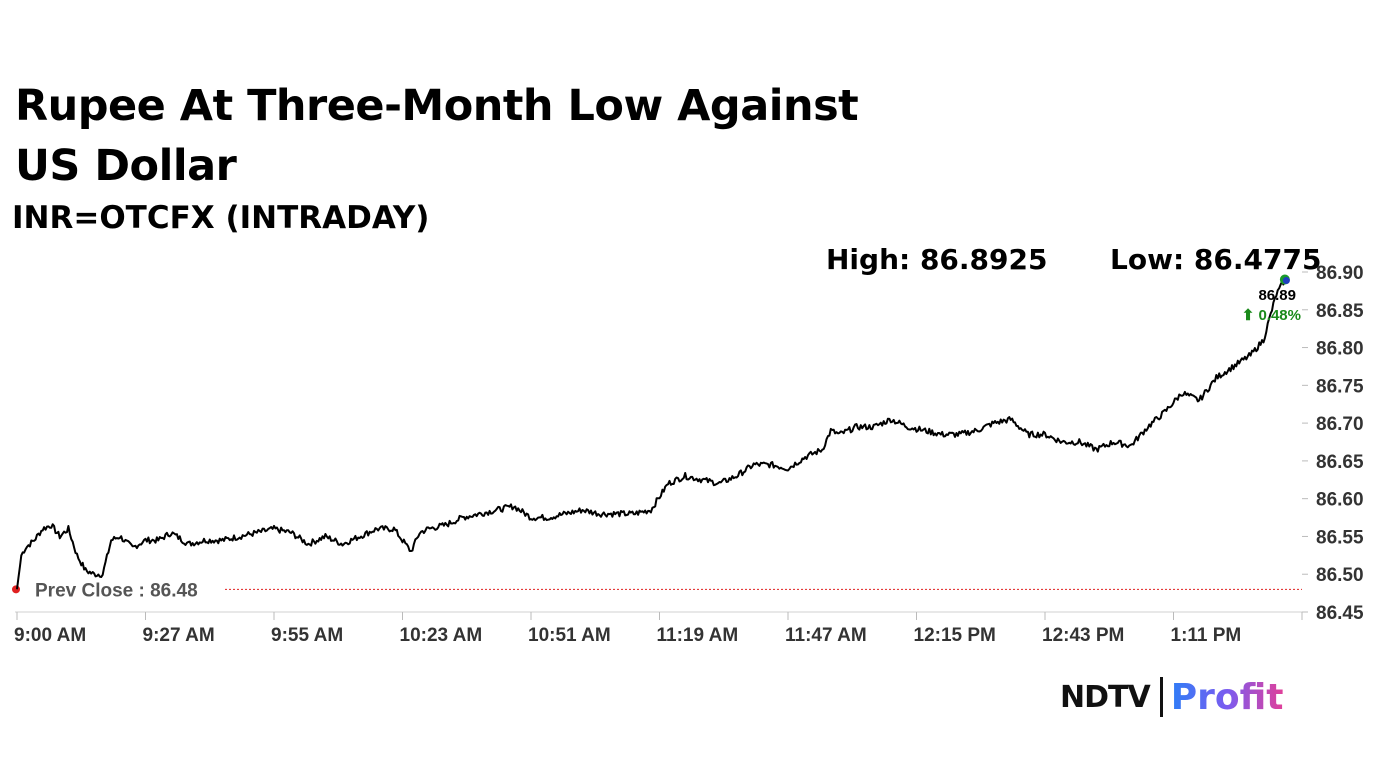  What do you see at coordinates (221, 218) in the screenshot?
I see `chart-subtitle: INR=OTCFX (INTRADAY)` at bounding box center [221, 218].